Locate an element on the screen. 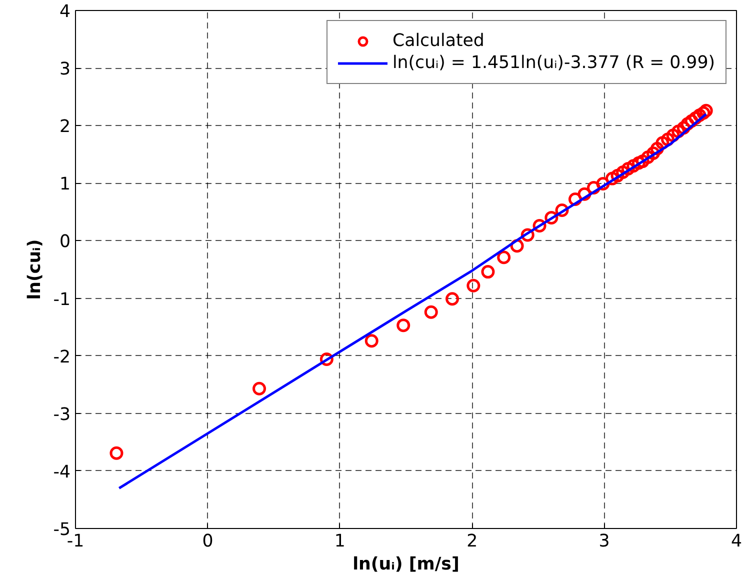  x-tick-label: 4 is located at coordinates (736, 542).